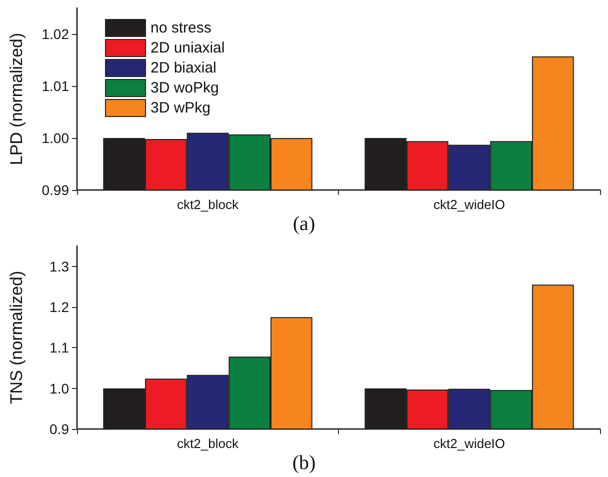 Image resolution: width=608 pixels, height=477 pixels. Describe the element at coordinates (180, 108) in the screenshot. I see `legend-label: 3D wPkg` at that location.